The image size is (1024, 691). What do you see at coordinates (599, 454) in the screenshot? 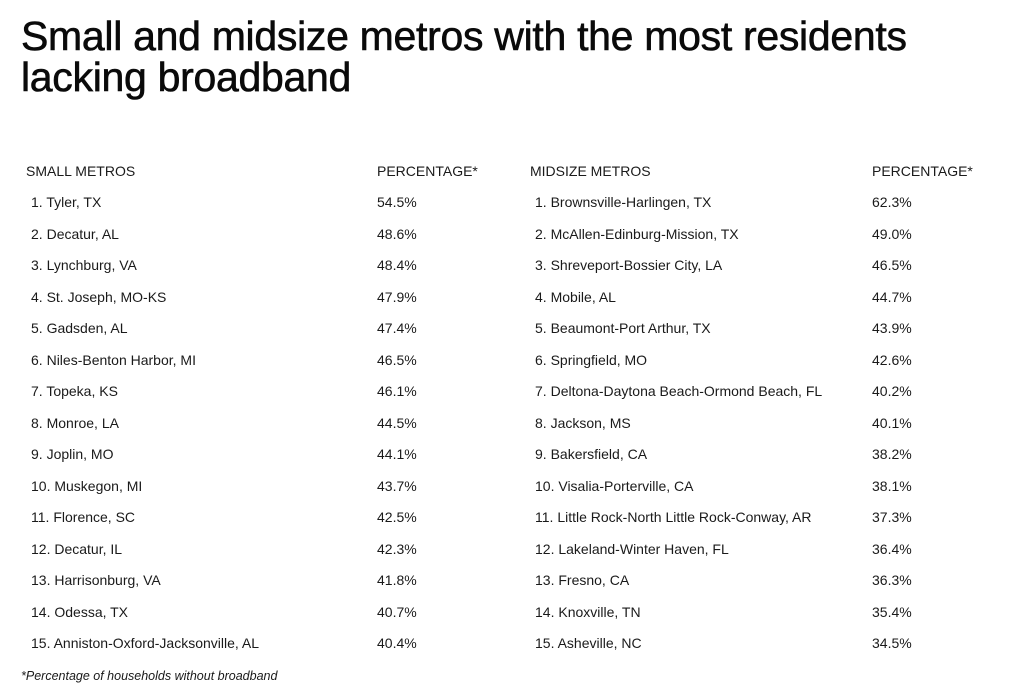
I see `metro-name: Bakersfield, CA` at bounding box center [599, 454].